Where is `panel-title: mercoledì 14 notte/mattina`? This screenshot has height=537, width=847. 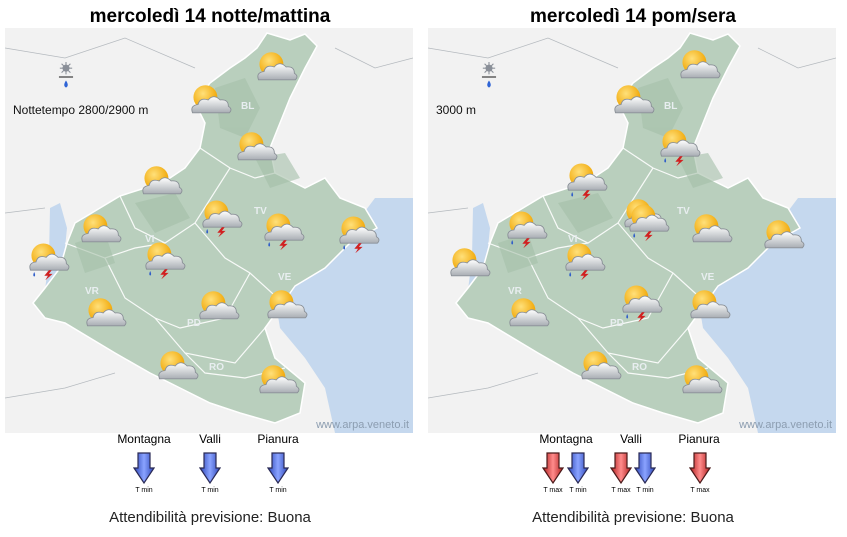
panel-title: mercoledì 14 notte/mattina is located at coordinates (210, 16).